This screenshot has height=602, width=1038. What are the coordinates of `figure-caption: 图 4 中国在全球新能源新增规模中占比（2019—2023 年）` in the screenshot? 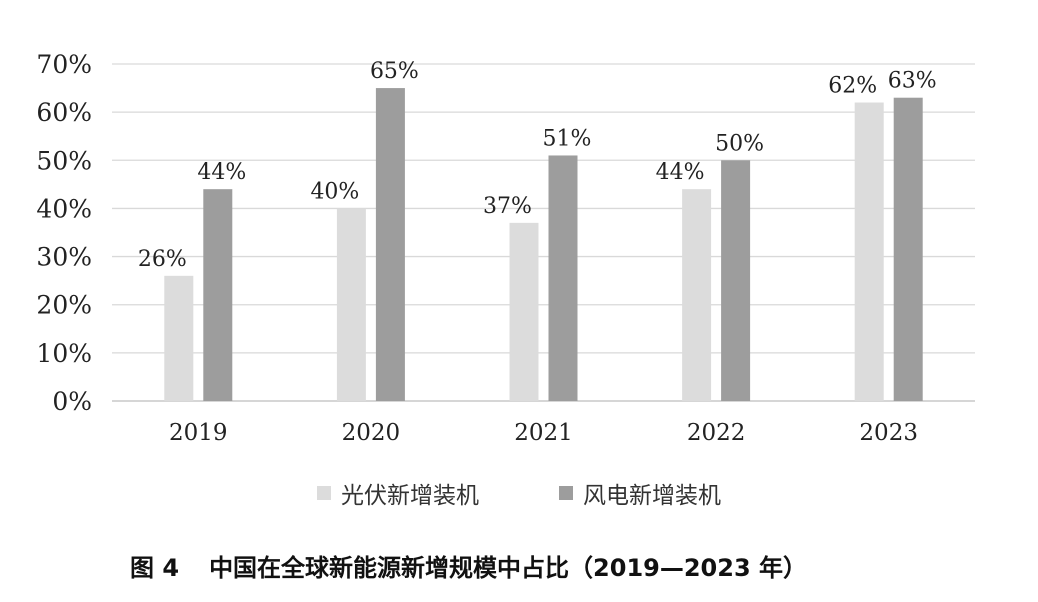 It's located at (560, 565).